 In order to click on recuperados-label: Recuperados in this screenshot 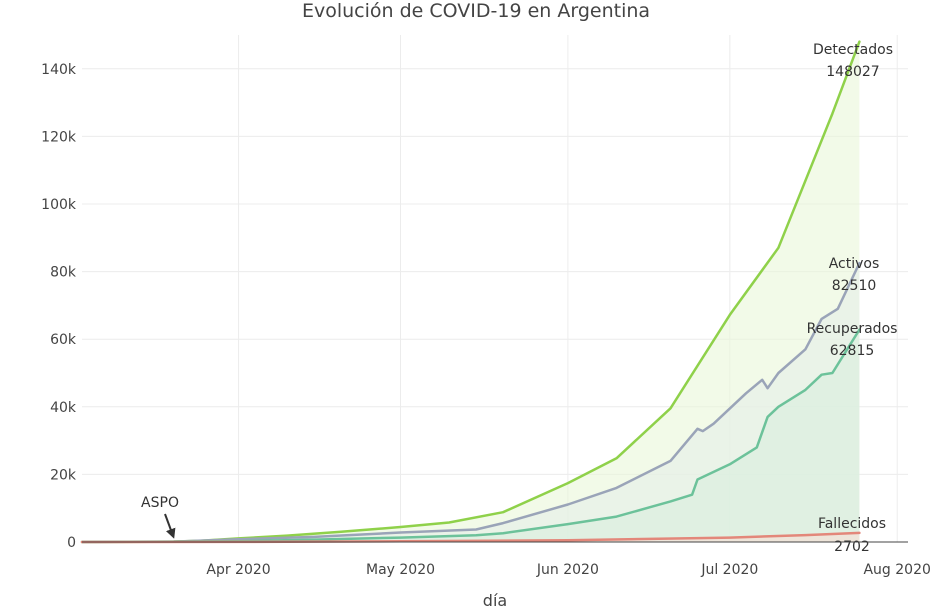, I will do `click(852, 329)`.